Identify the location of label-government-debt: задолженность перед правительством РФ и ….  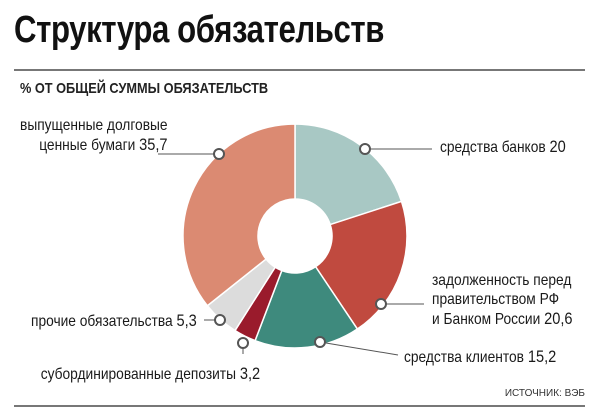
(502, 300).